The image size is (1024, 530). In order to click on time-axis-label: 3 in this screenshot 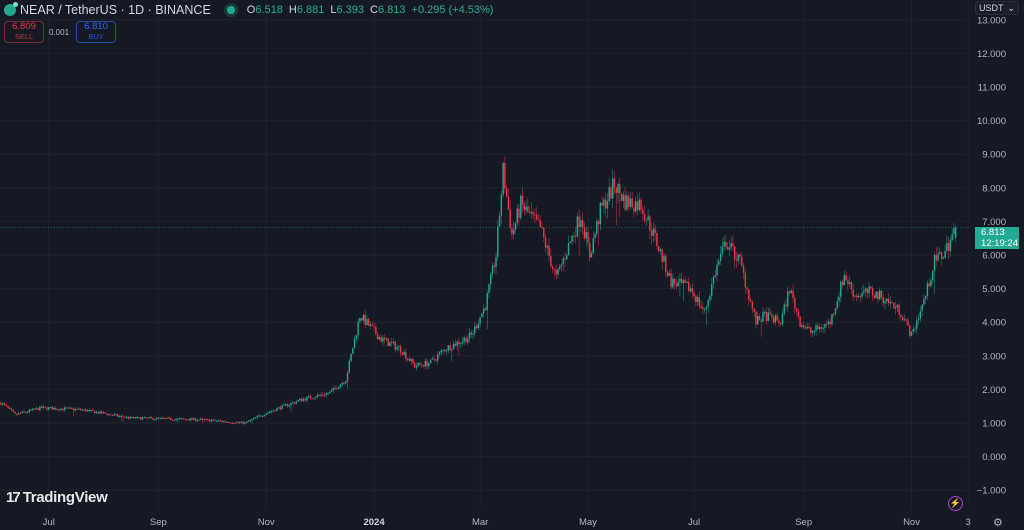, I will do `click(967, 522)`.